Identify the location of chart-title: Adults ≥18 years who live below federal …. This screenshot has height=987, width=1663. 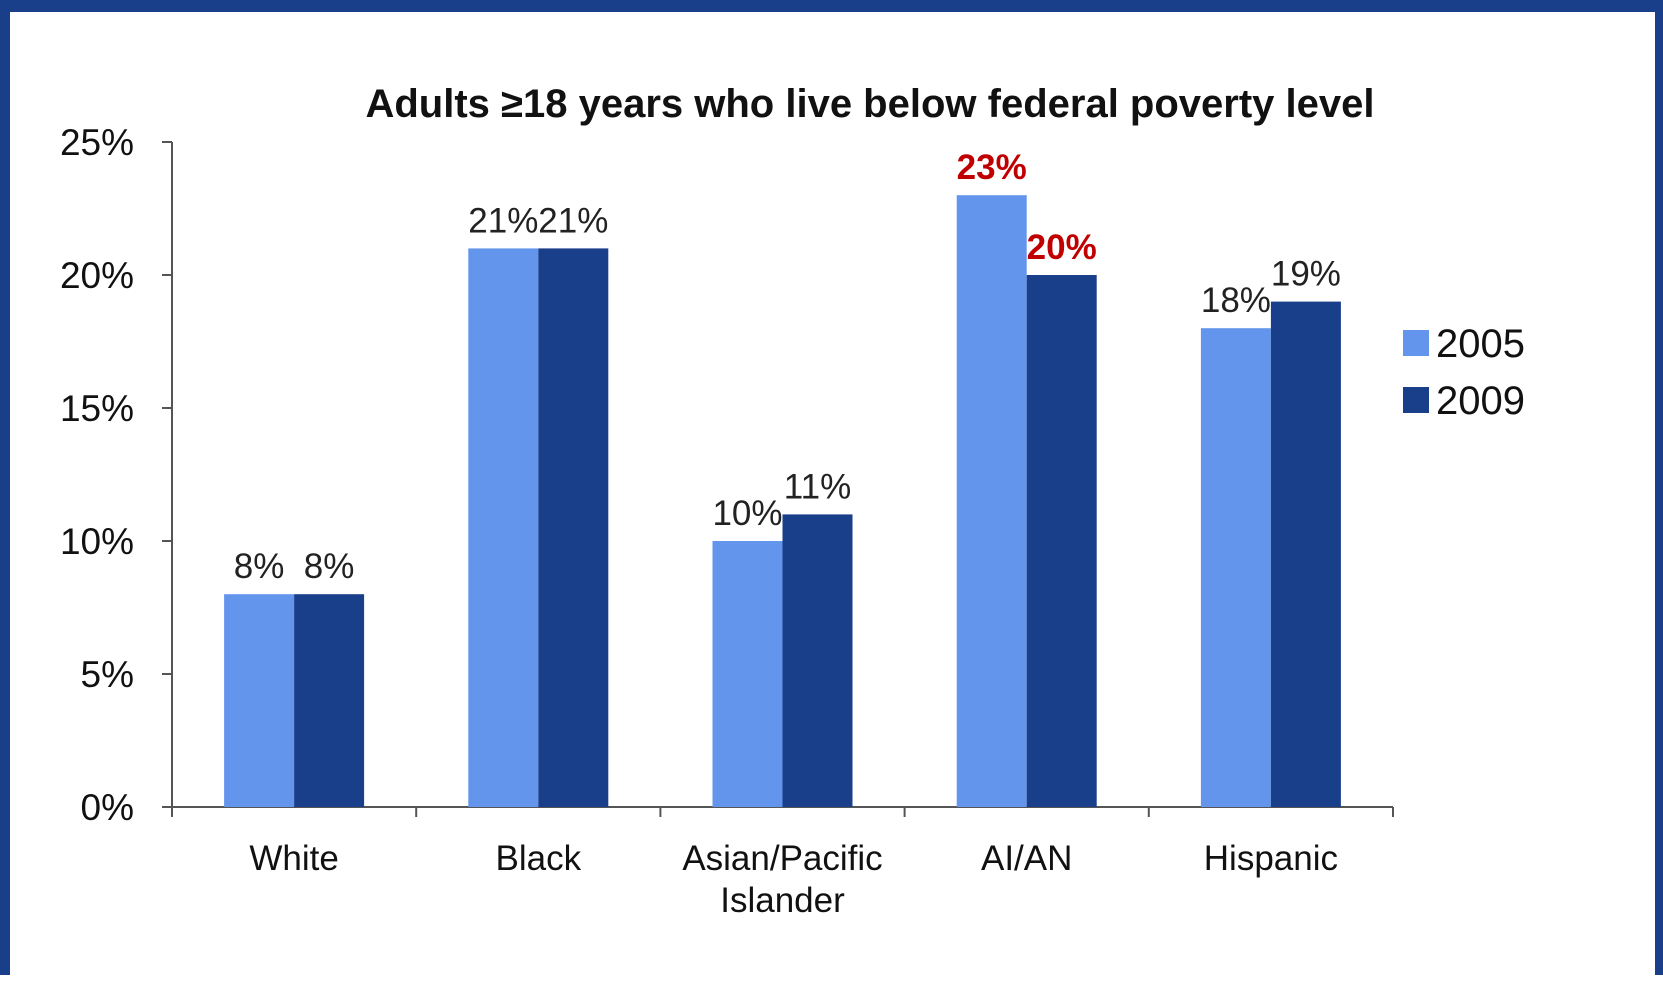
(869, 104).